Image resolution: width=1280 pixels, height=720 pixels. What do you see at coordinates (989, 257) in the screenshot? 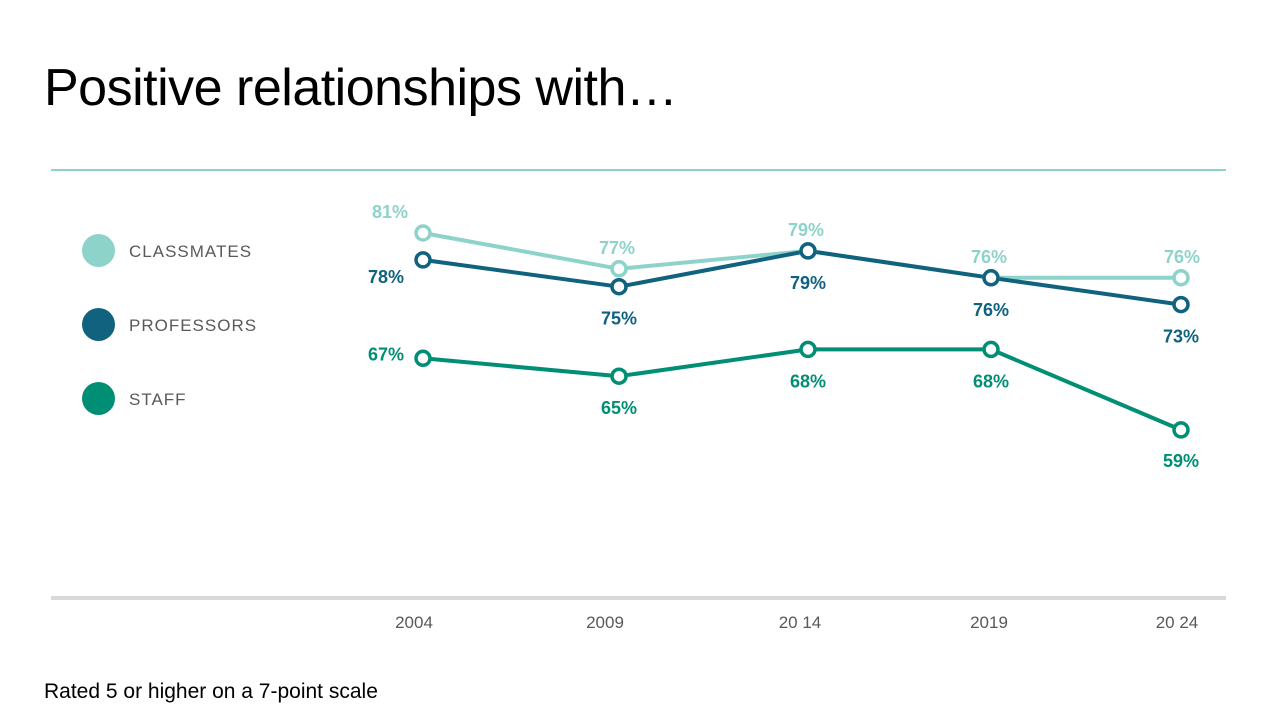
I see `data-label-classmates-2019: 76%` at bounding box center [989, 257].